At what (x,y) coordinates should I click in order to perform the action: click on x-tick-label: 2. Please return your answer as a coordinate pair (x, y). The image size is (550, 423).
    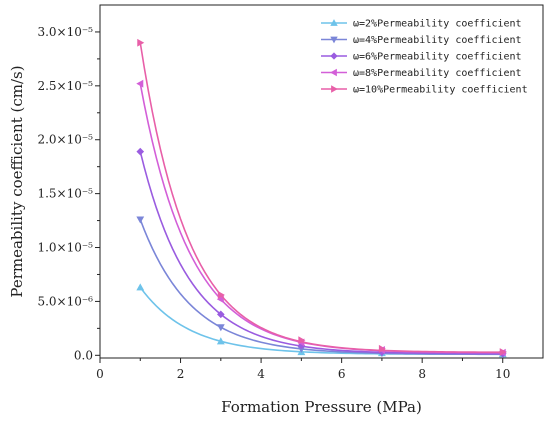
    Looking at the image, I should click on (181, 374).